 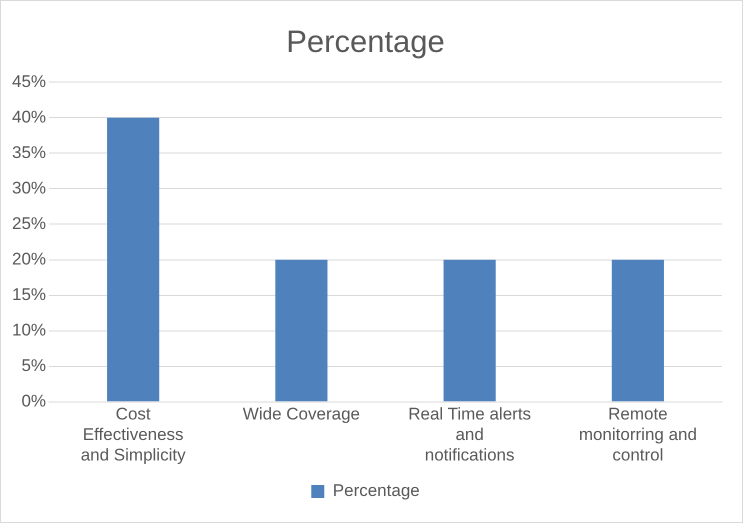 What do you see at coordinates (29, 81) in the screenshot?
I see `y-tick-label: 45%` at bounding box center [29, 81].